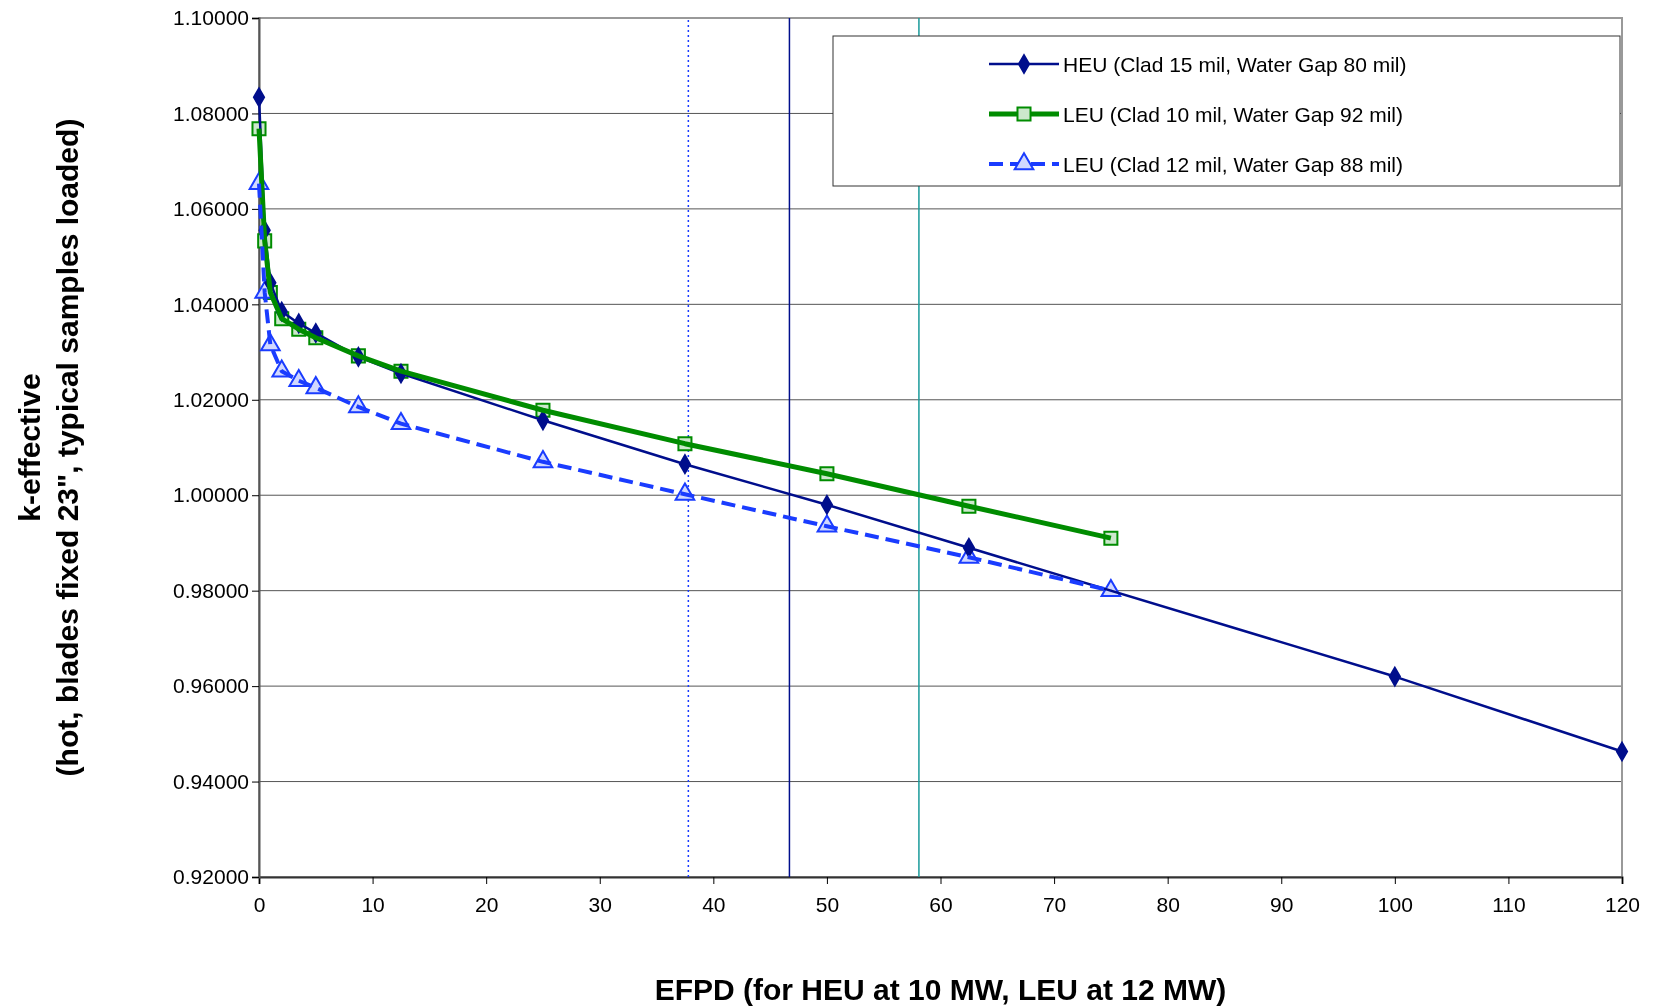 The width and height of the screenshot is (1657, 1006). Describe the element at coordinates (373, 905) in the screenshot. I see `x-tick-label: 10` at that location.